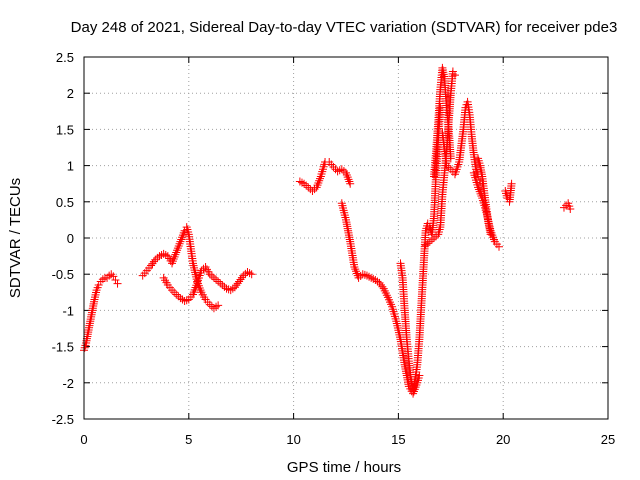 This screenshot has width=640, height=480. I want to click on x-tick-label: 0, so click(83, 439).